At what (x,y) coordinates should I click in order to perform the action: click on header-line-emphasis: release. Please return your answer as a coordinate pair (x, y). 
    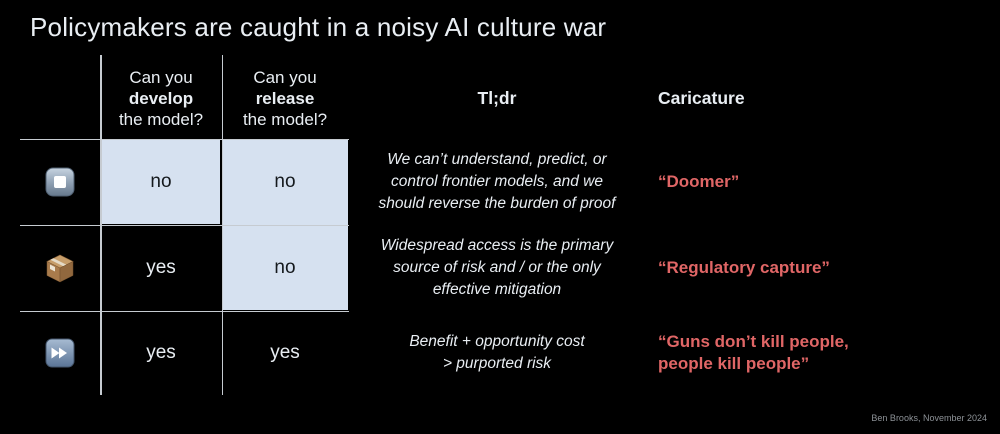
    Looking at the image, I should click on (285, 98).